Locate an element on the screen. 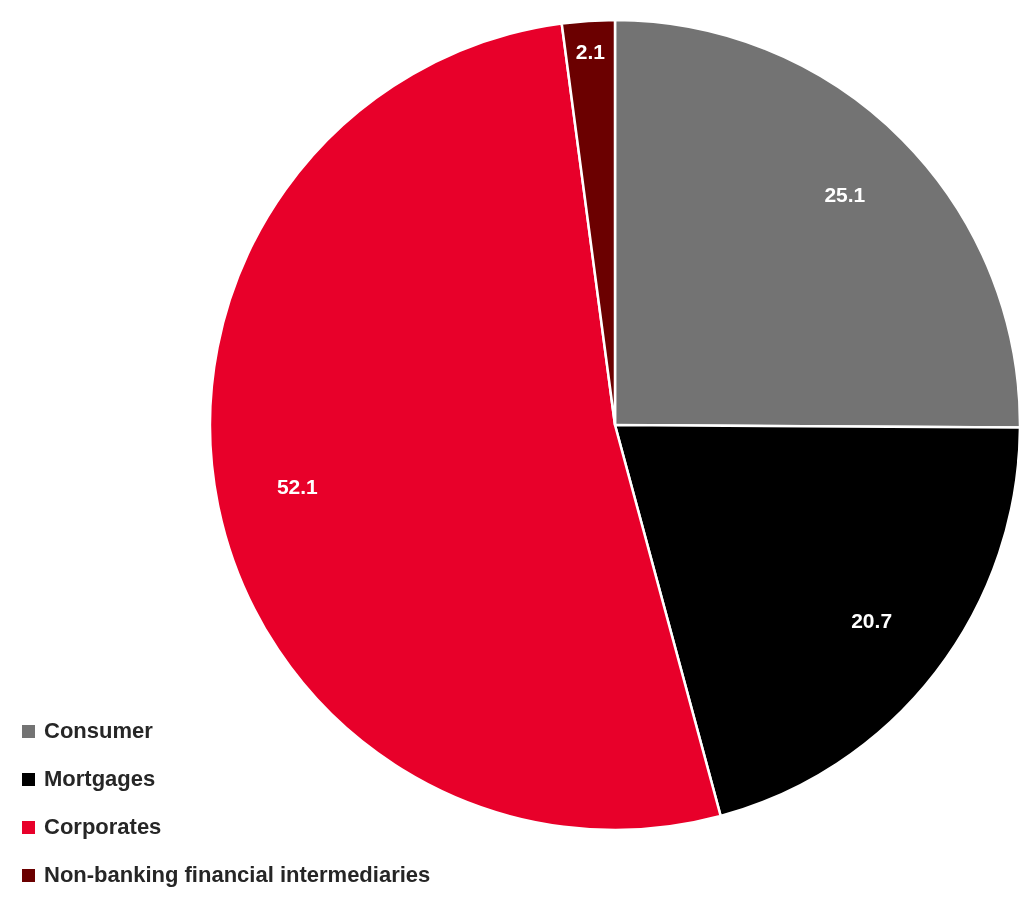  legend-label: Corporates is located at coordinates (103, 826).